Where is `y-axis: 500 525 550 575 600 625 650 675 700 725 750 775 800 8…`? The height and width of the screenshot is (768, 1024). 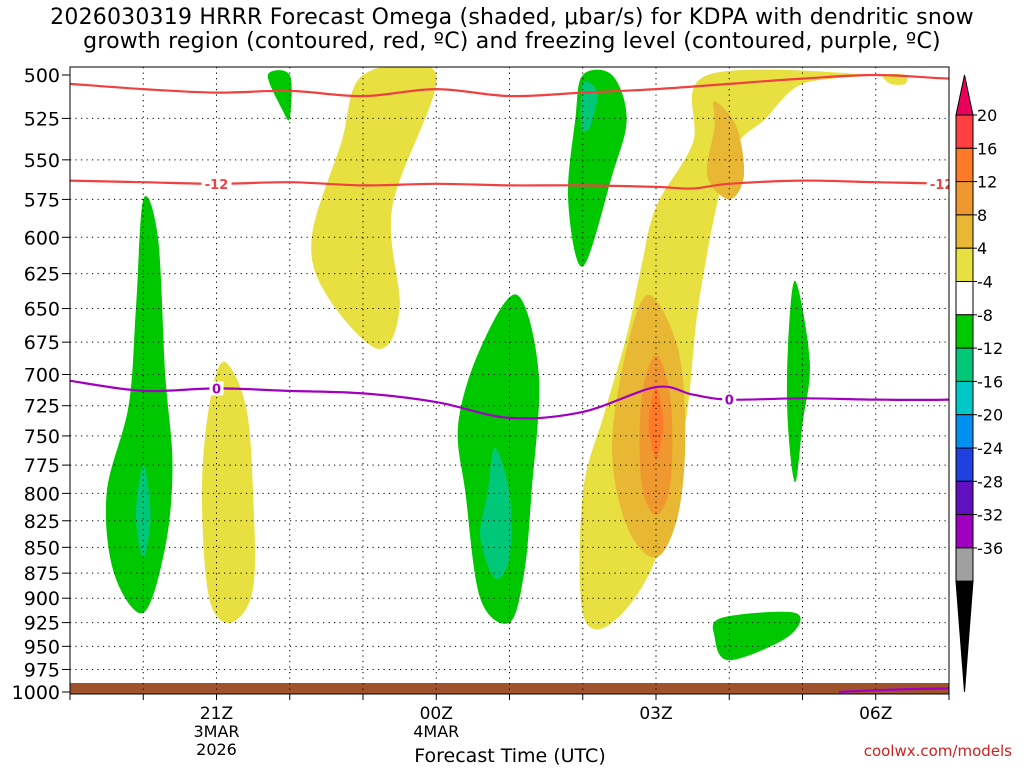 y-axis: 500 525 550 575 600 625 650 675 700 725 750 775 800 8… is located at coordinates (41, 384).